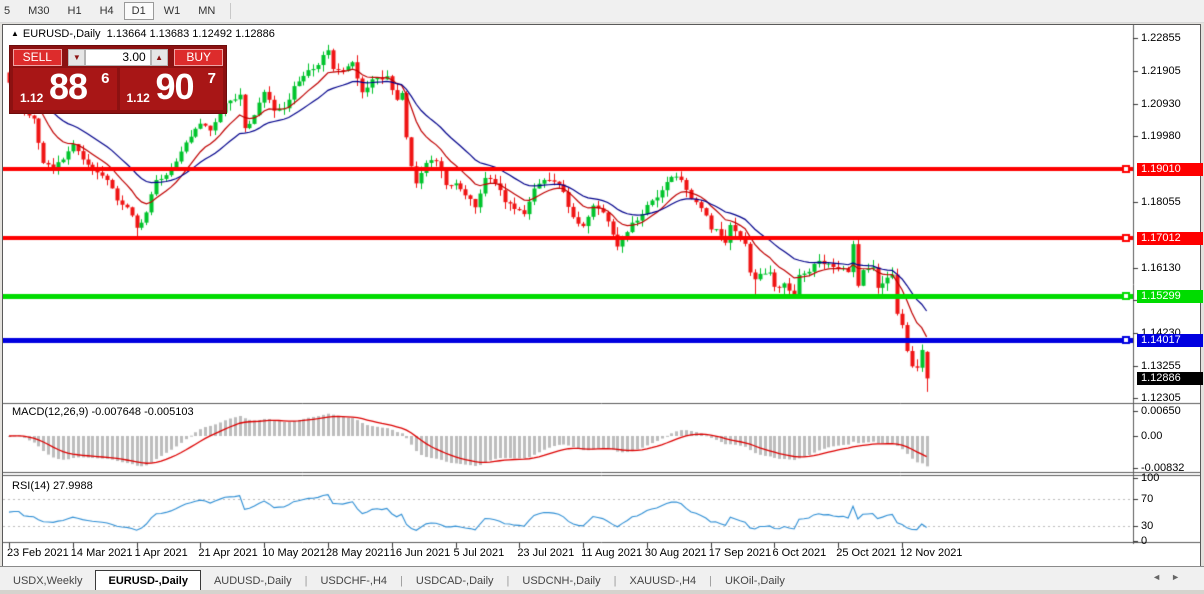  I want to click on rsi-label: RSI(14) 27.9988, so click(52, 486).